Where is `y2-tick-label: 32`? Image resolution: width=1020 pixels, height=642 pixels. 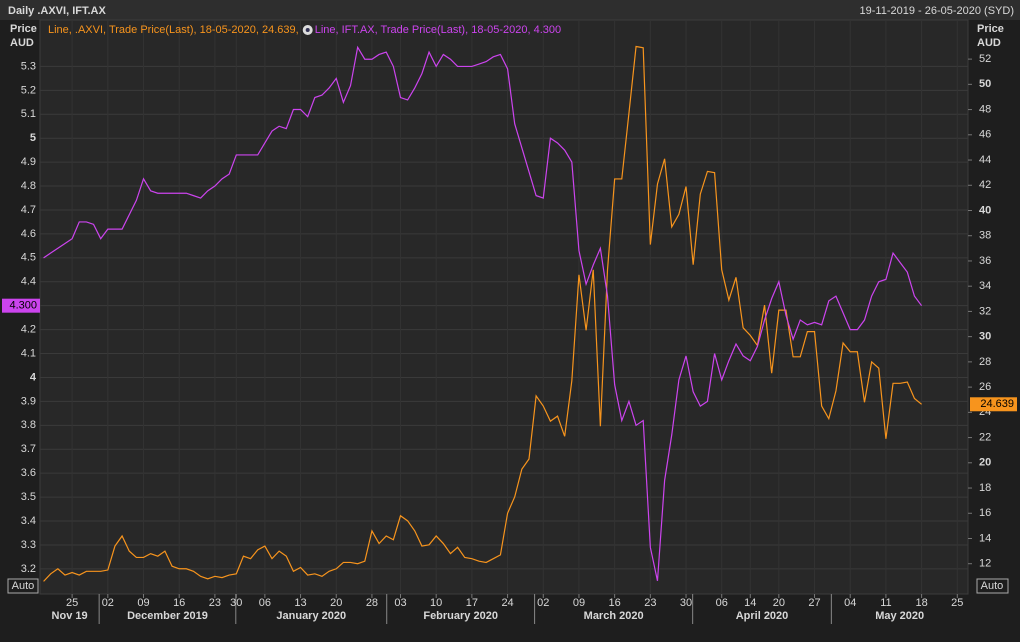
y2-tick-label: 32 is located at coordinates (985, 311).